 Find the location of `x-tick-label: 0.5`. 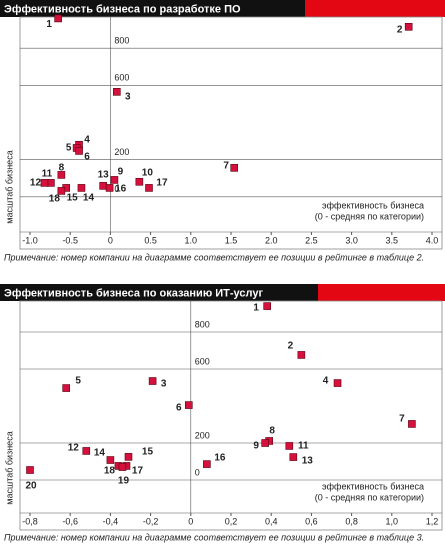

x-tick-label: 0.5 is located at coordinates (150, 240).